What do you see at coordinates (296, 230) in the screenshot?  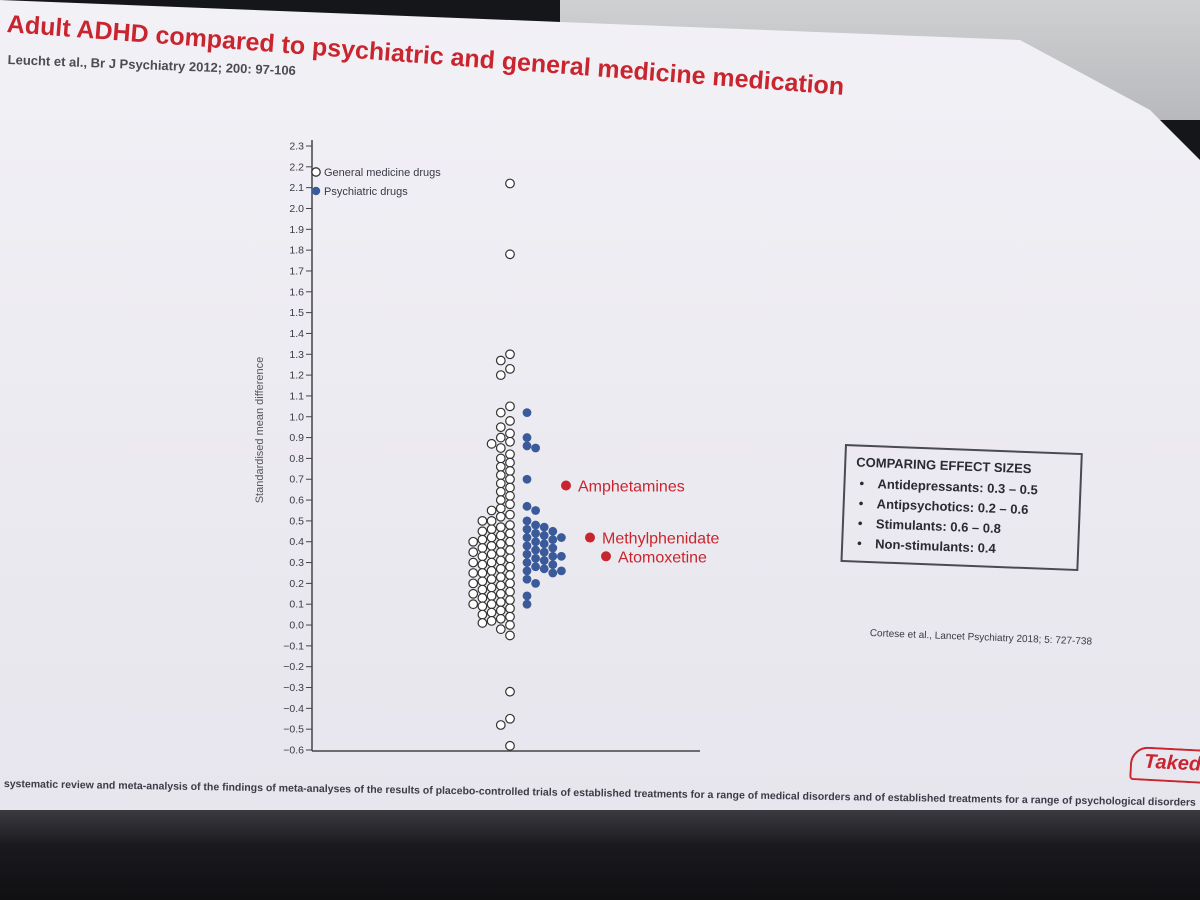 I see `y-tick-label: 1.9` at bounding box center [296, 230].